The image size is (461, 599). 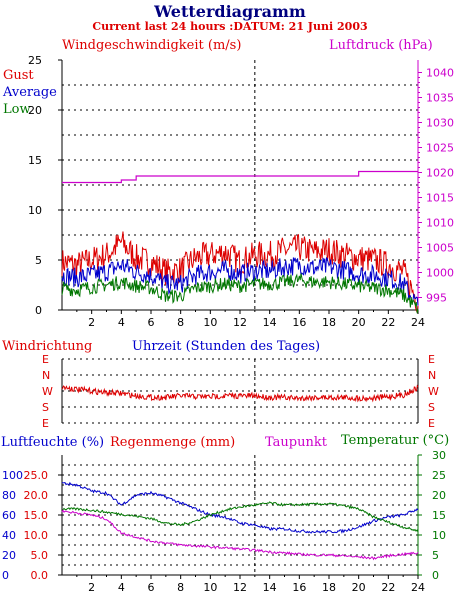 I want to click on direction-tick-left: N, so click(x=46, y=375).